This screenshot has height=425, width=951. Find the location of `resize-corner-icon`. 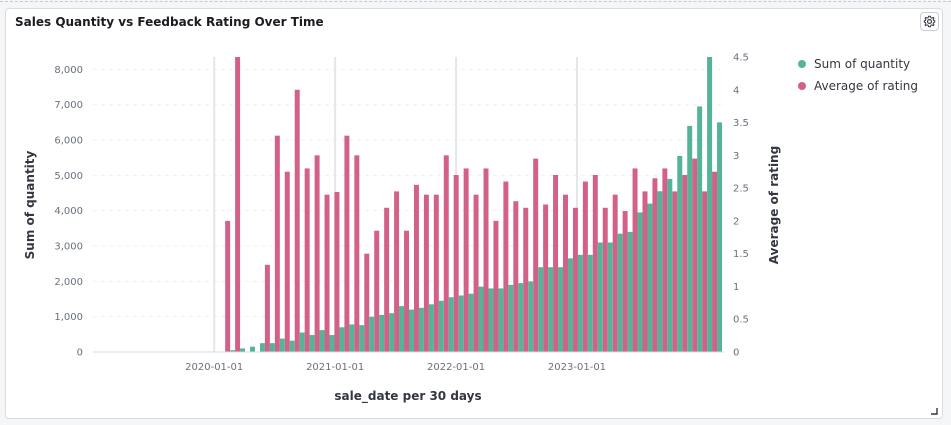

resize-corner-icon is located at coordinates (934, 411).